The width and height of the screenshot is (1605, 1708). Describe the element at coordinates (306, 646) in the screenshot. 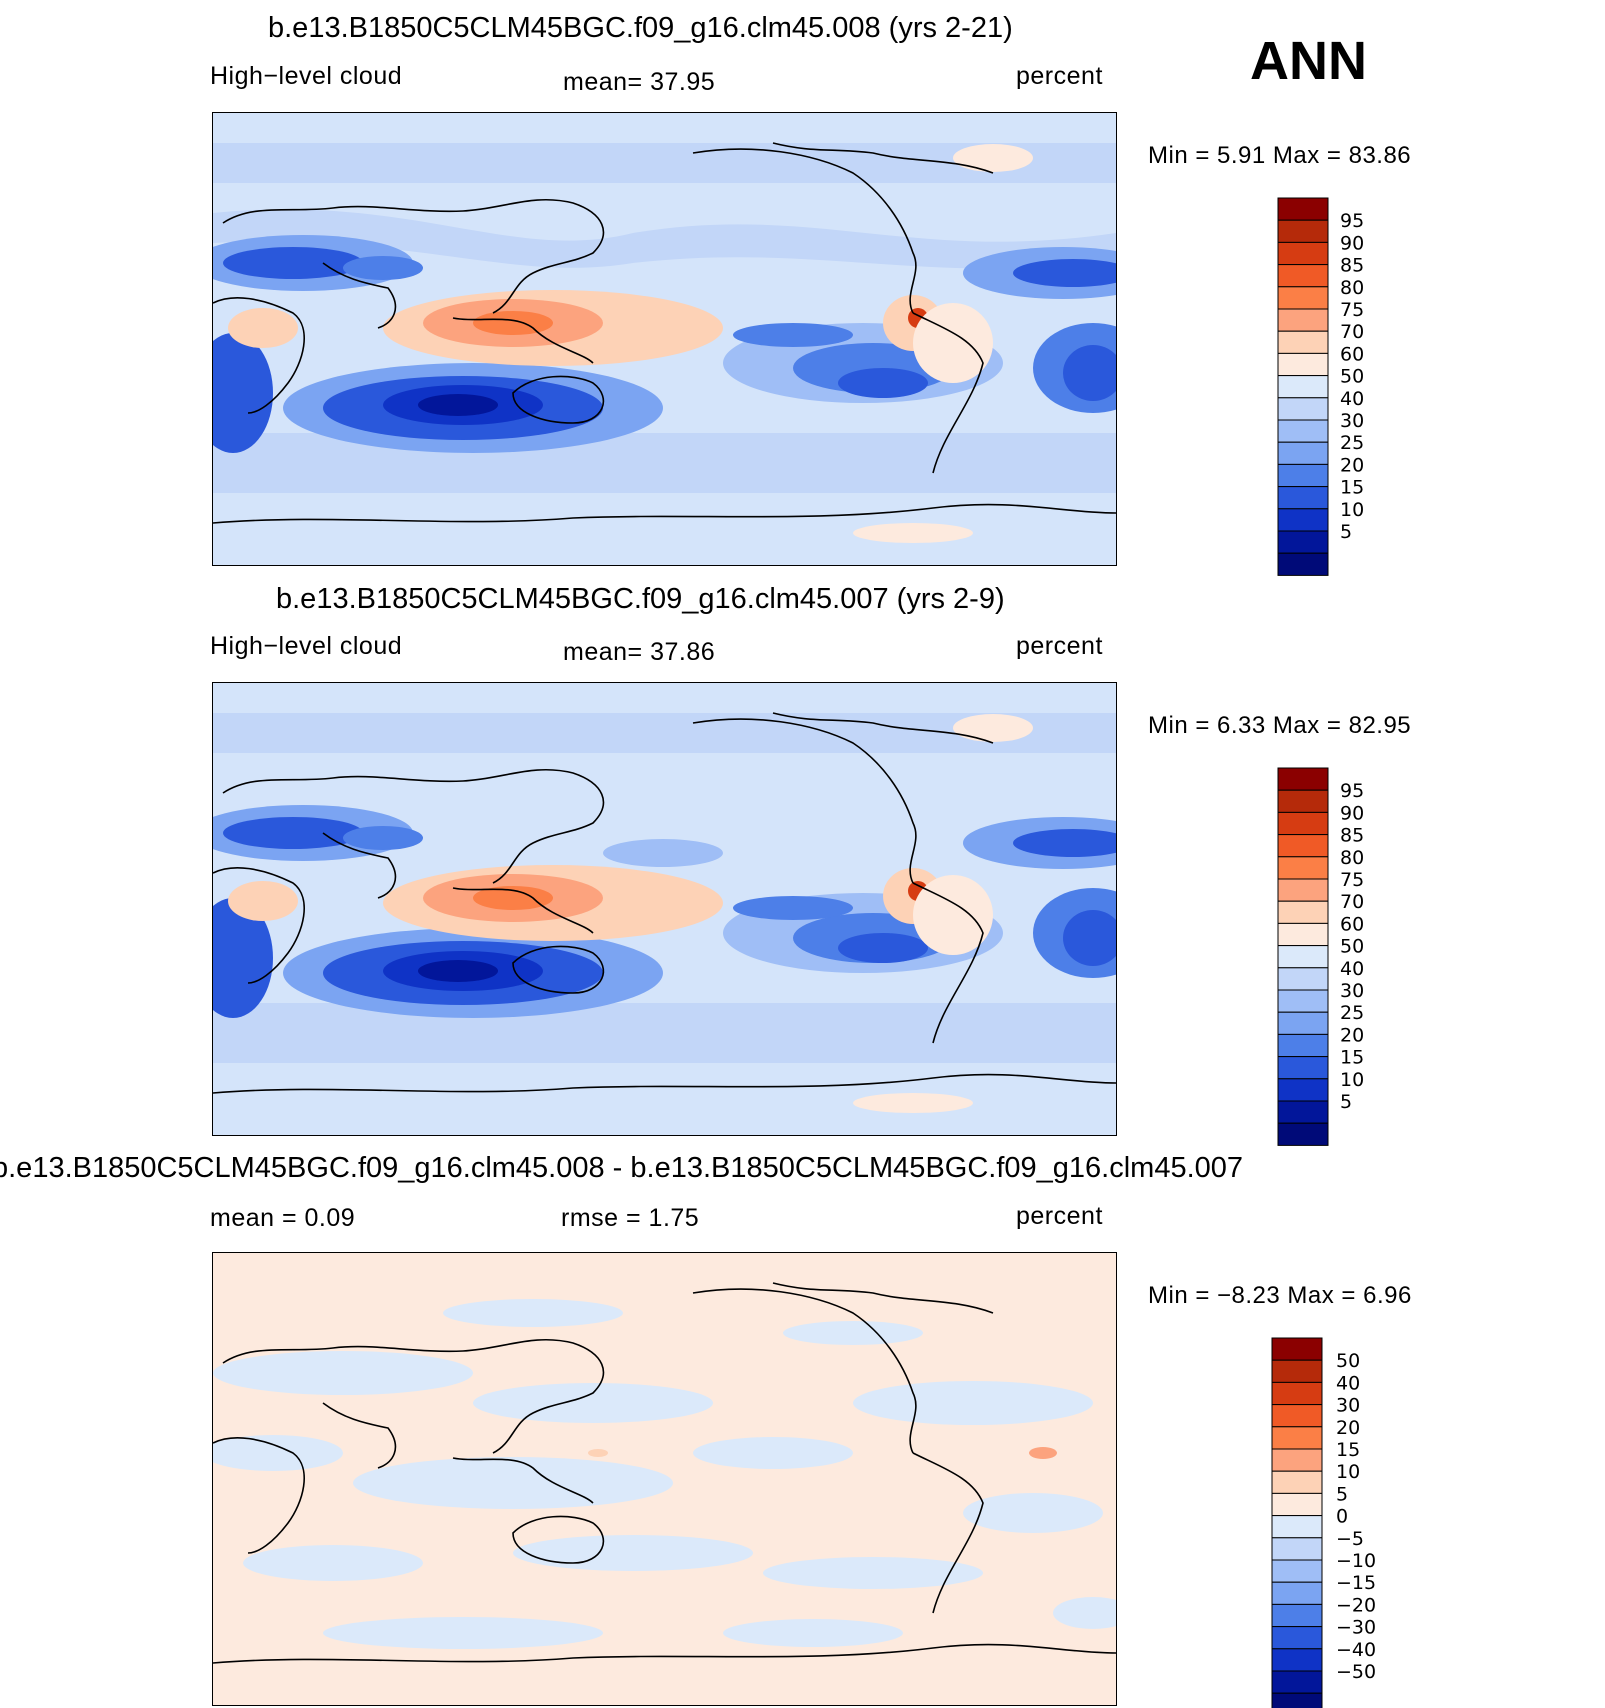

I see `panel2-variable-label: High−level cloud` at that location.